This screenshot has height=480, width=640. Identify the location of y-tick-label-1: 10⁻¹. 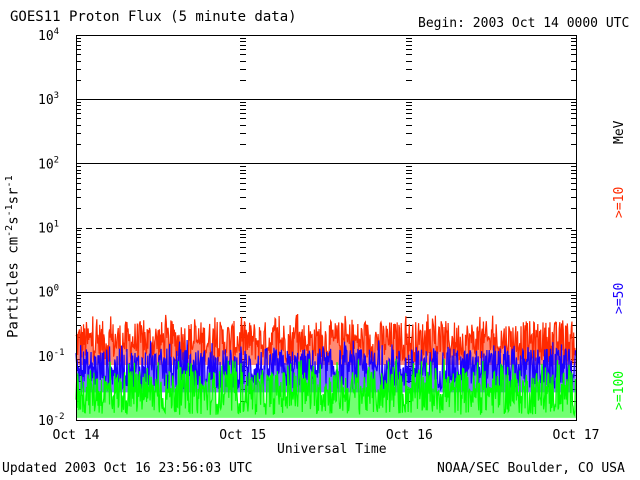
(51, 356).